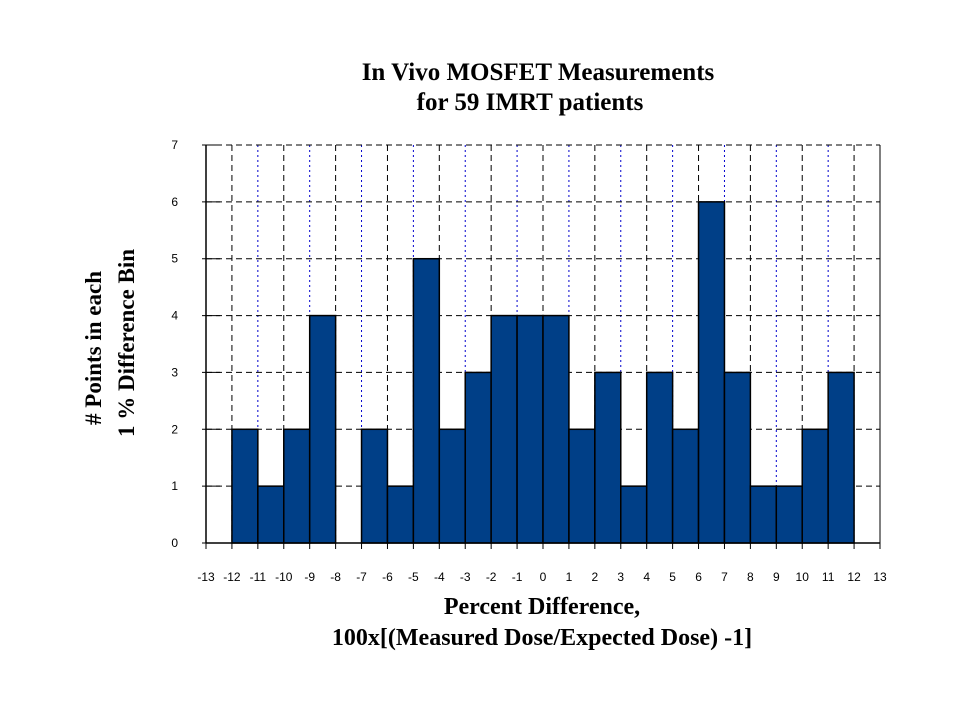 The height and width of the screenshot is (720, 960). I want to click on x-tick-label: -3, so click(465, 577).